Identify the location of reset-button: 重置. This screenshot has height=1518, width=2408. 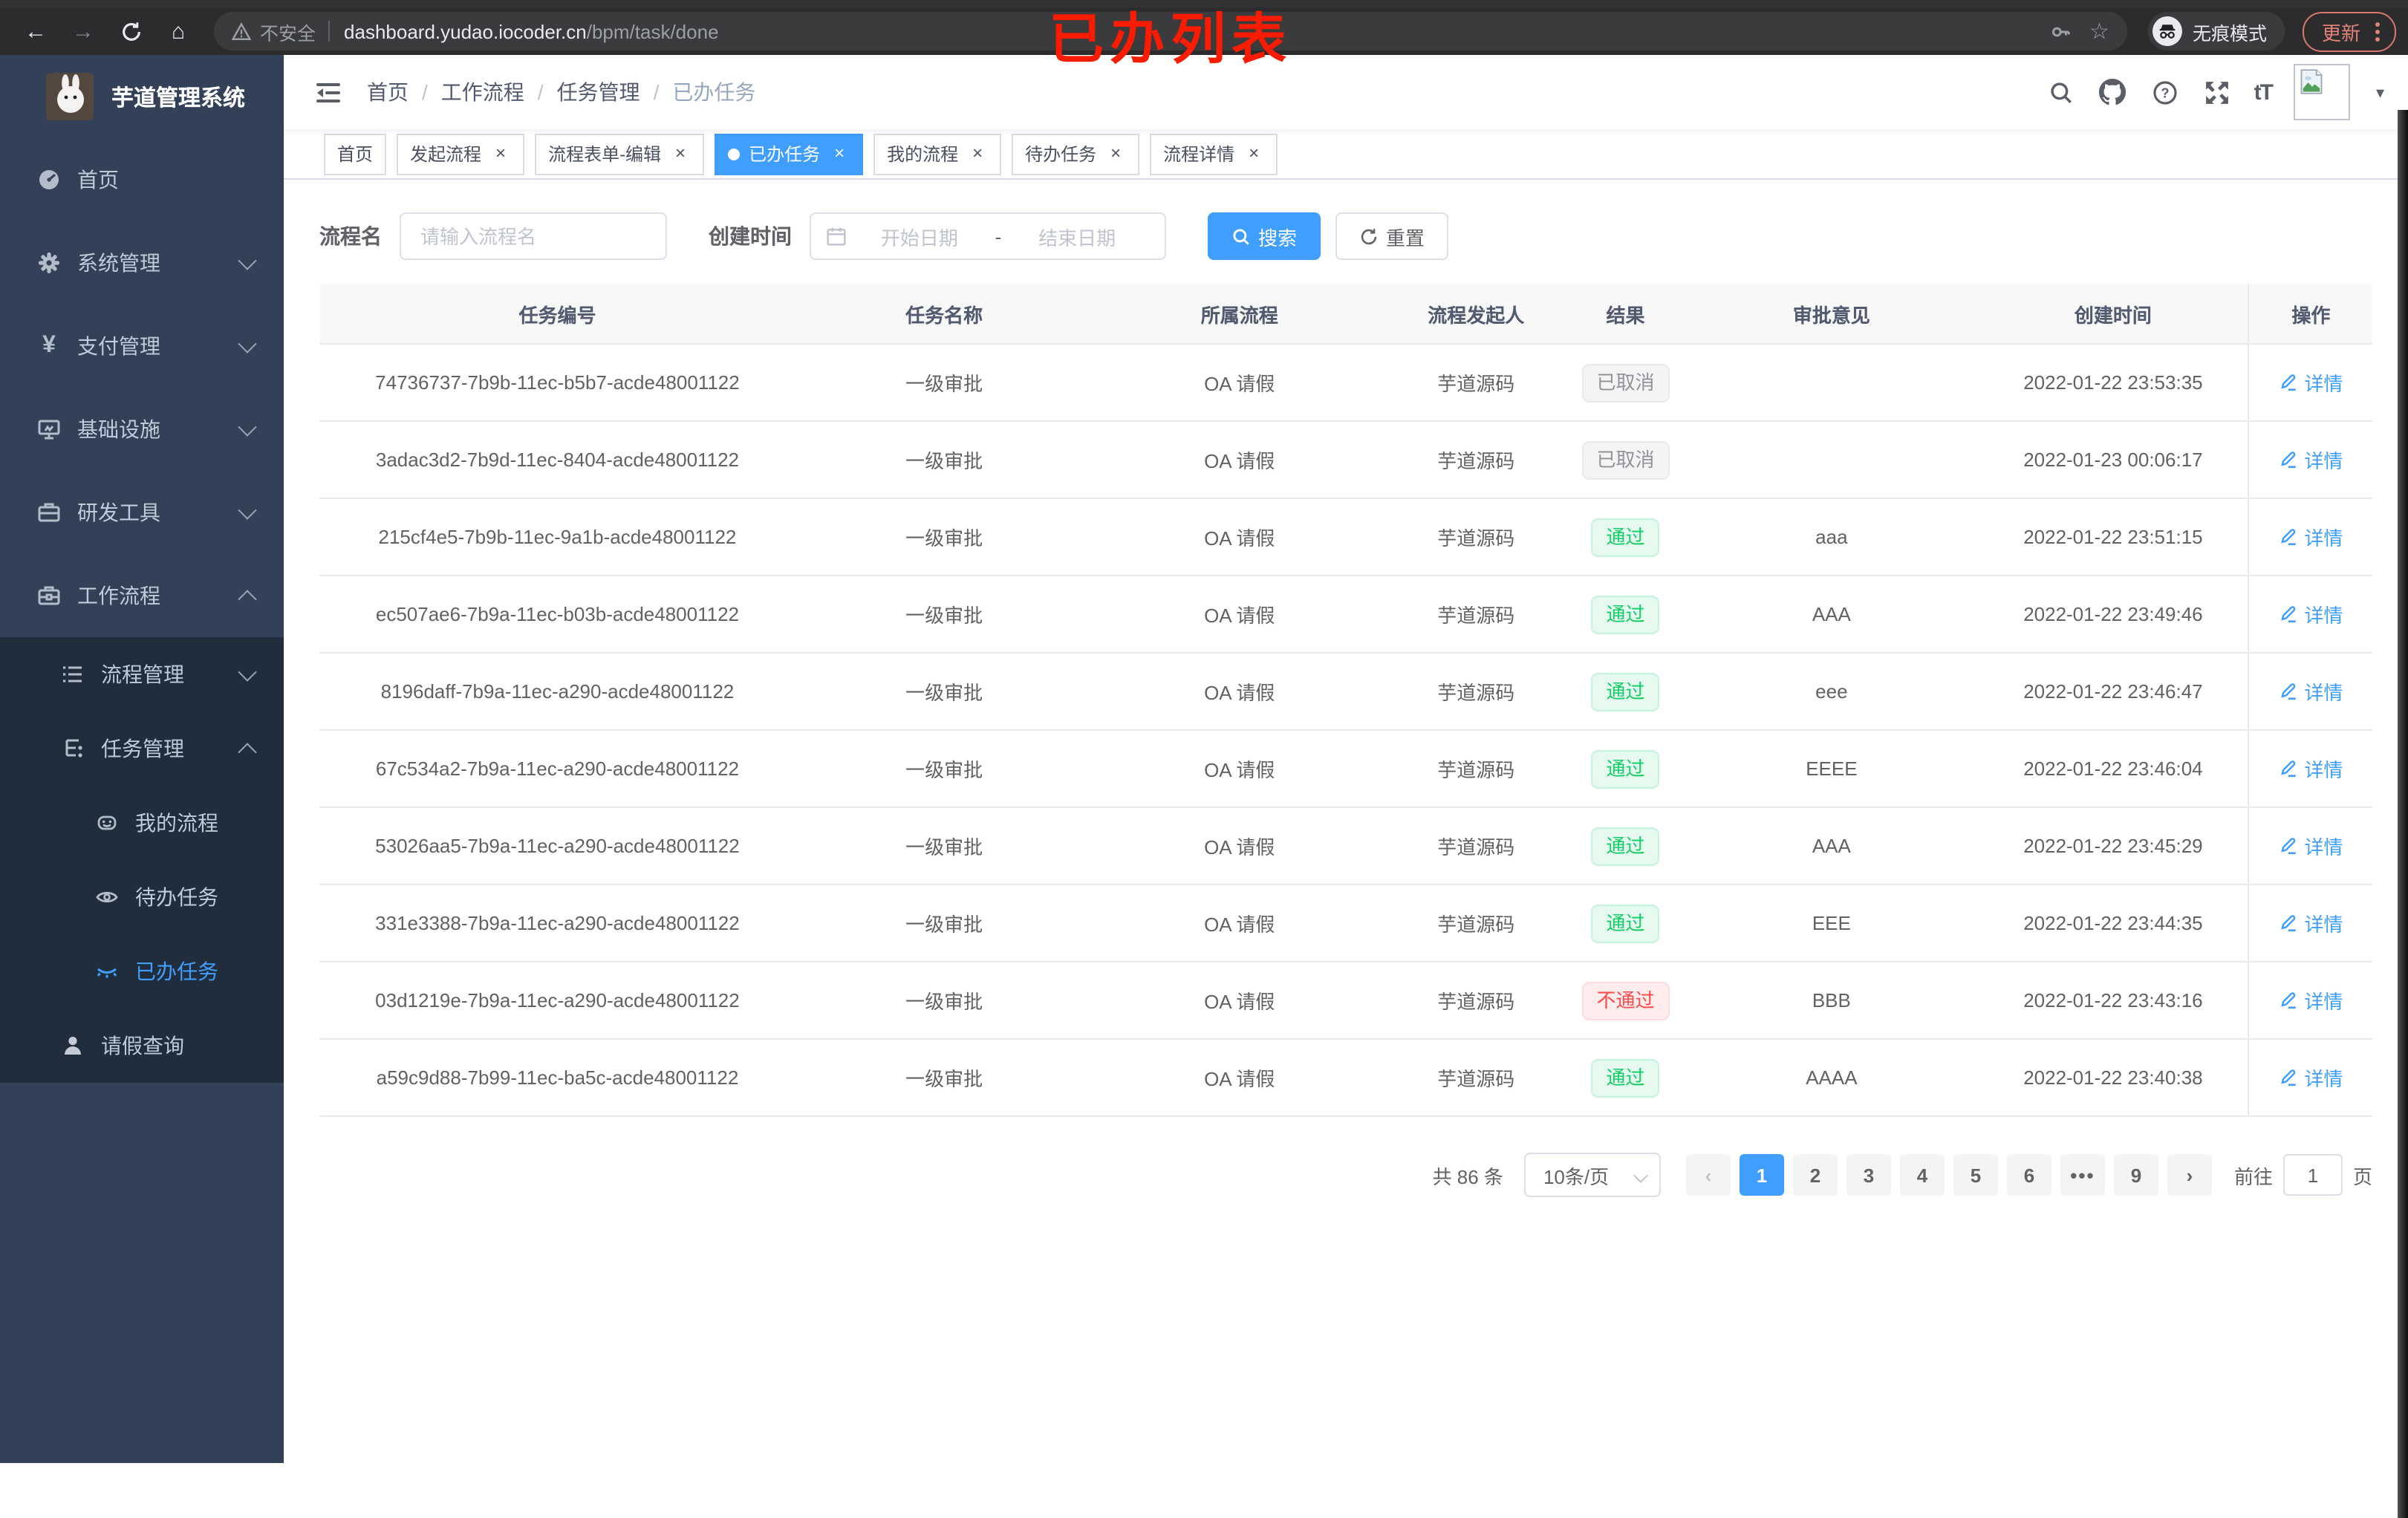
(1392, 236).